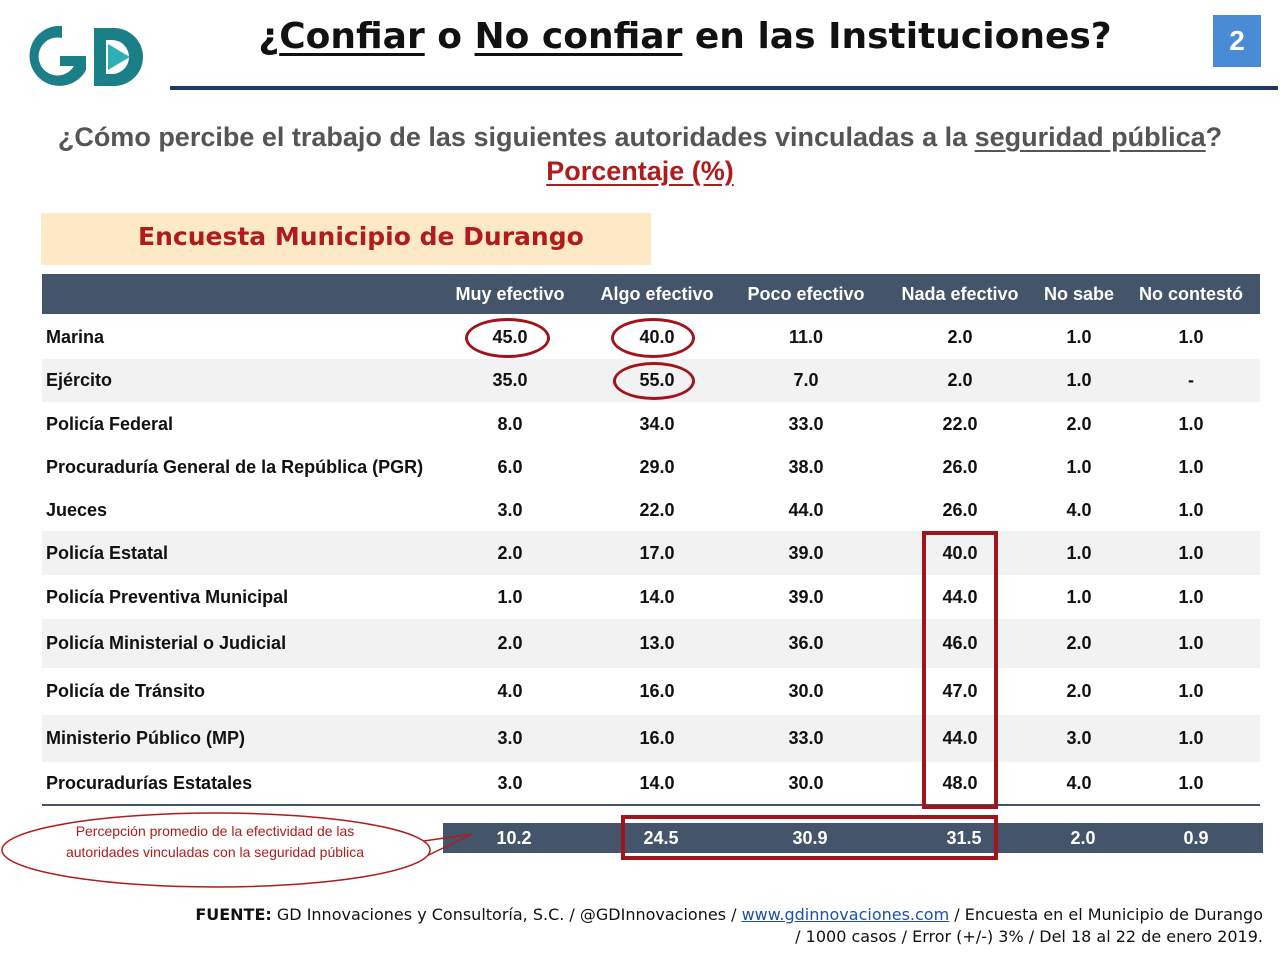 The width and height of the screenshot is (1280, 957). What do you see at coordinates (845, 914) in the screenshot?
I see `website-link: www.gdinnovaciones.com` at bounding box center [845, 914].